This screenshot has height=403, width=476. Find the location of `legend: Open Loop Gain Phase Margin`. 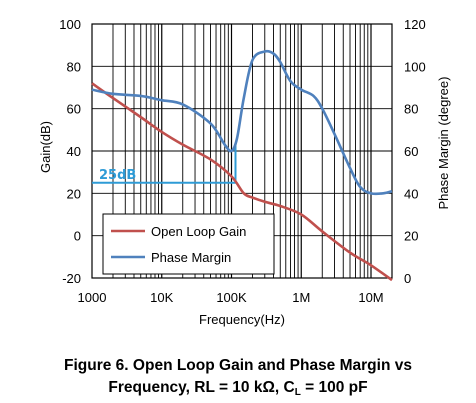

legend: Open Loop Gain Phase Margin is located at coordinates (188, 244).